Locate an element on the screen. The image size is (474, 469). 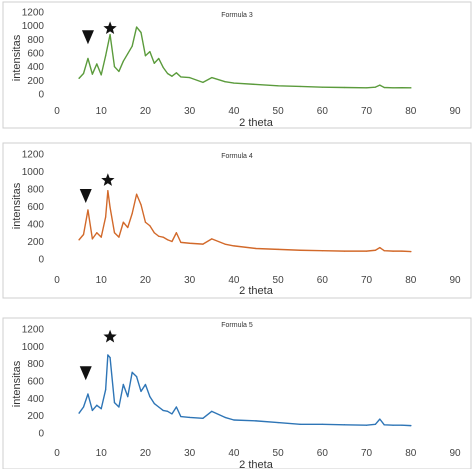
chart-title: Formula 5 is located at coordinates (237, 325).